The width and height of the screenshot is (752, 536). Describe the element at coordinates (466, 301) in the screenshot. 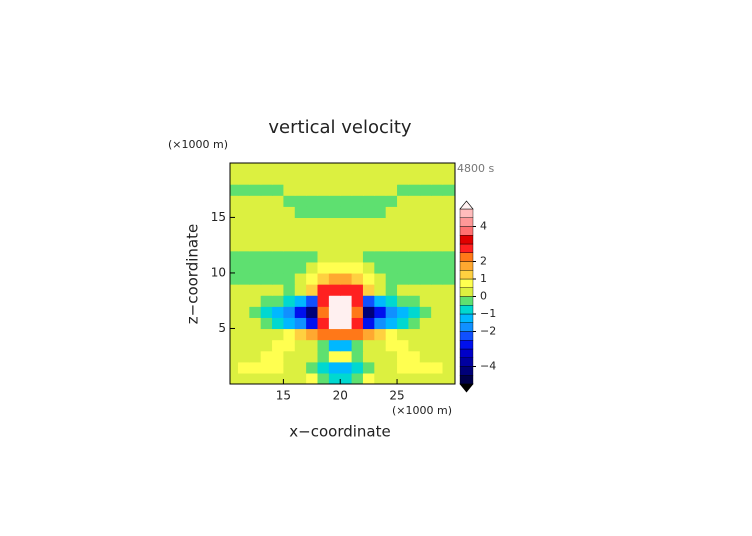

I see `colorbar-segment` at that location.